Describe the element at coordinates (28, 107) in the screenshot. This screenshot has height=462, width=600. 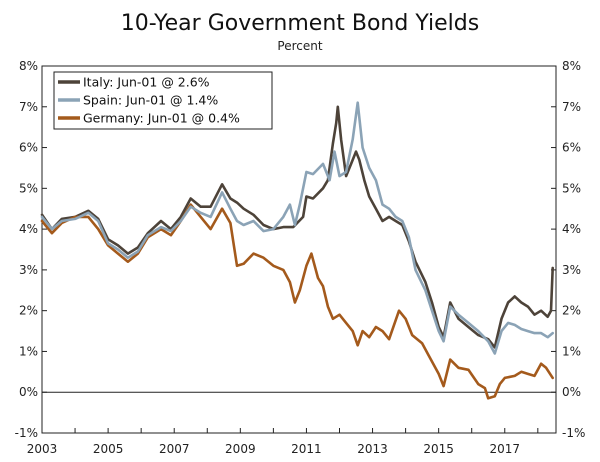
I see `y-tick-label-left: 7%` at that location.